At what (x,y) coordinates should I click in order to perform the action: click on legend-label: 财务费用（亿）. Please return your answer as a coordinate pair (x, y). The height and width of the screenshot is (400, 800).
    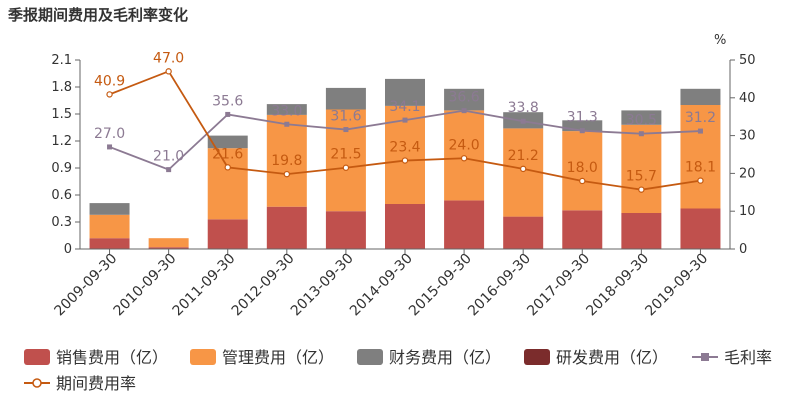
    Looking at the image, I should click on (445, 357).